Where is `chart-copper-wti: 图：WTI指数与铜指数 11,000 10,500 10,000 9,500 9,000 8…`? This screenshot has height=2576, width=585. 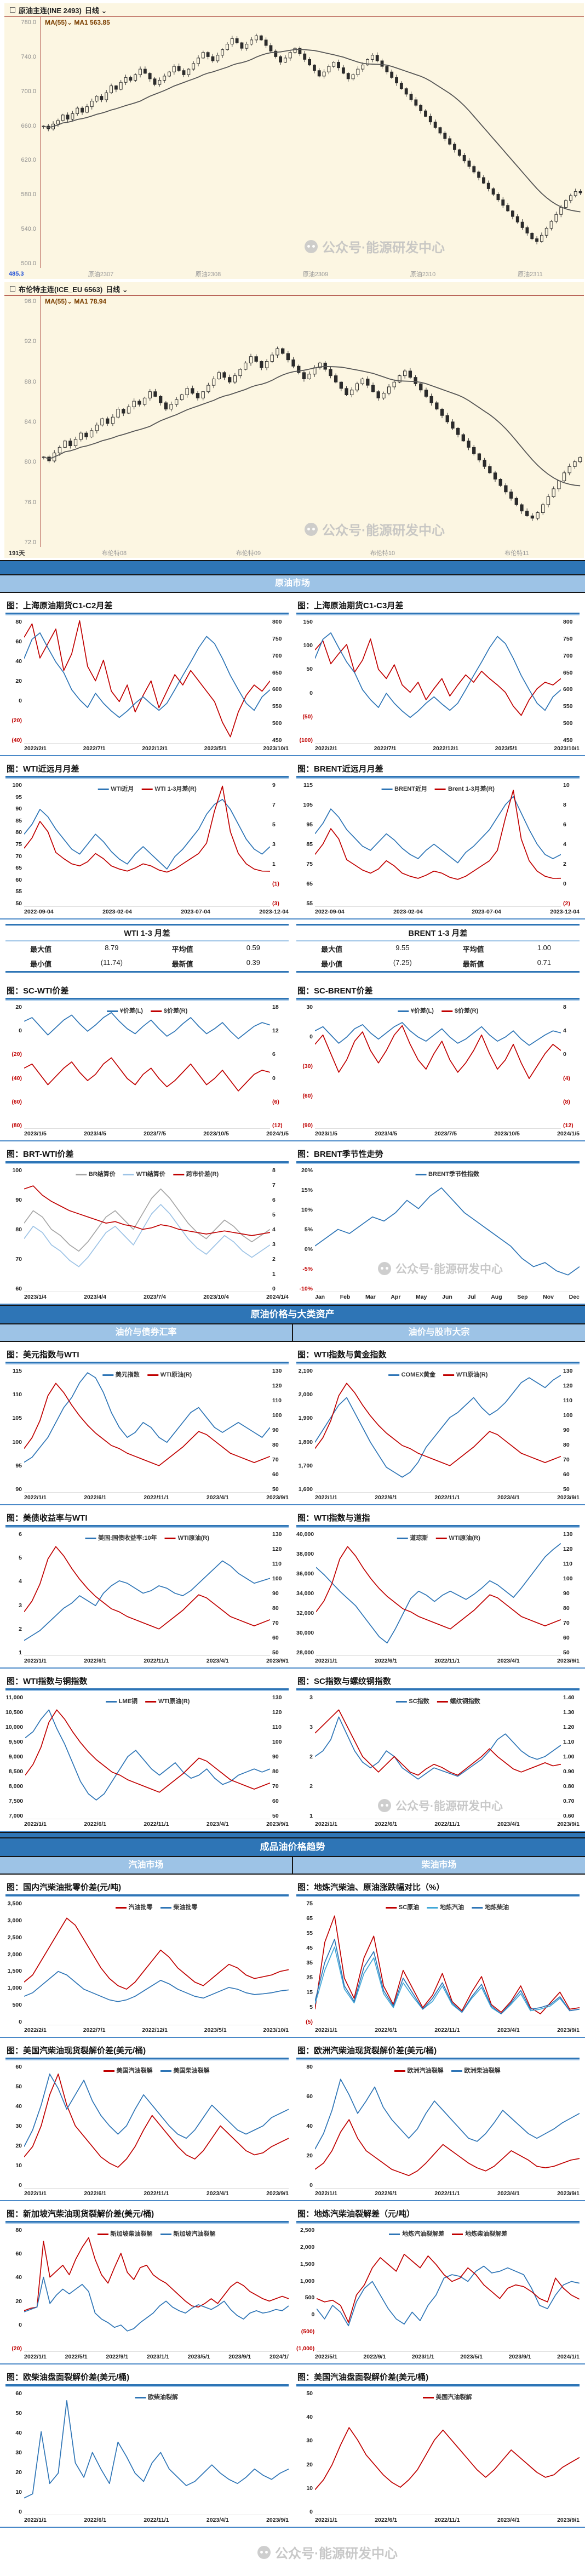 chart-copper-wti: 图：WTI指数与铜指数 11,000 10,500 10,000 9,500 9,000 8… is located at coordinates (147, 1752).